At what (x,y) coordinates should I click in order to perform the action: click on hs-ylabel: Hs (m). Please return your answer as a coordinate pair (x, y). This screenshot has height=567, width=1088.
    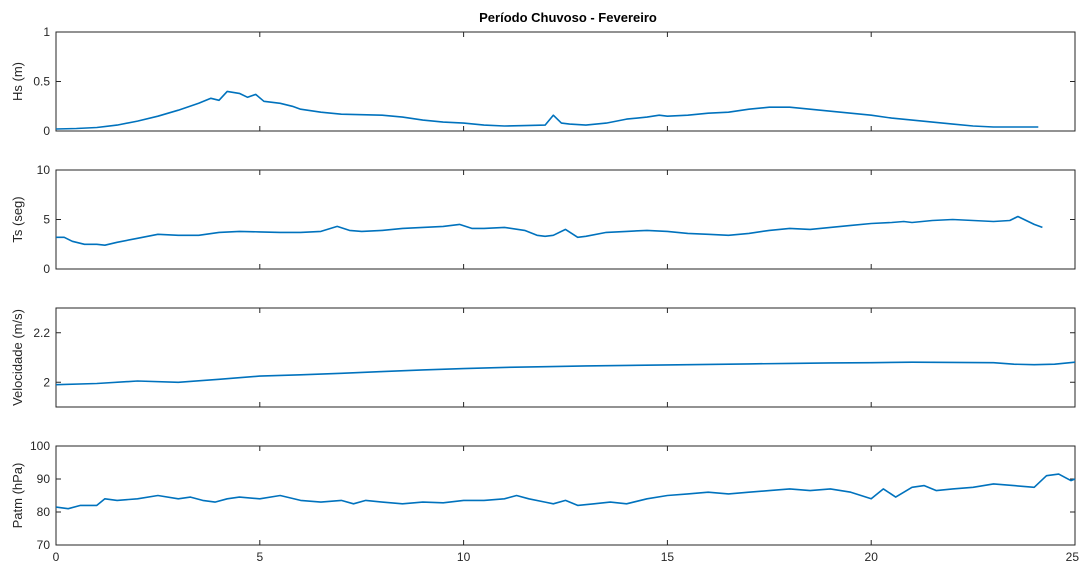
    Looking at the image, I should click on (17, 81).